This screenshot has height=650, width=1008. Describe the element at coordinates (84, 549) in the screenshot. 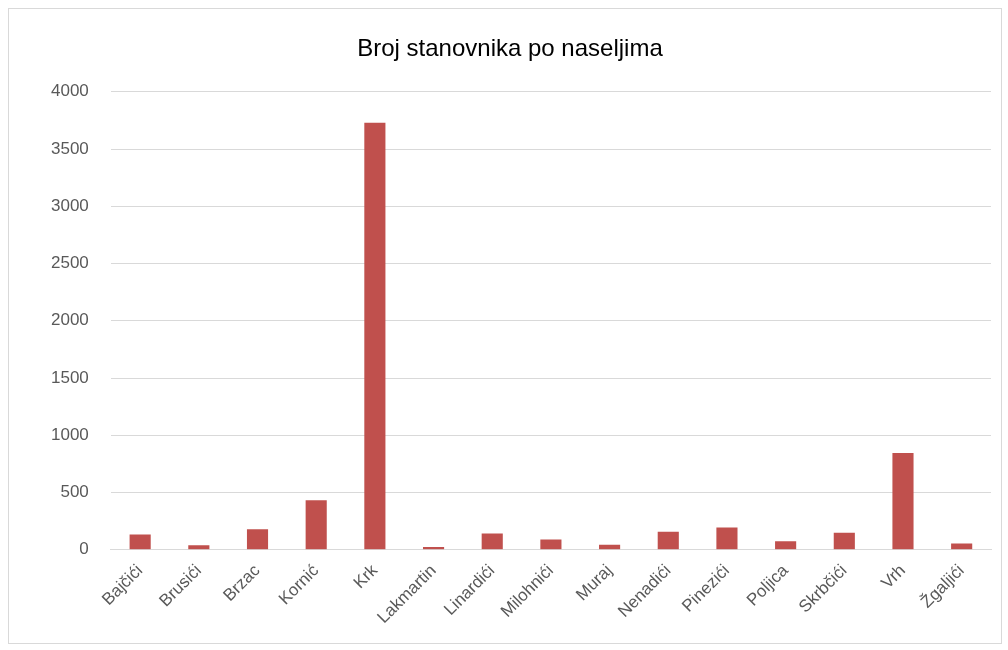

I see `y-tick-label: 0` at that location.